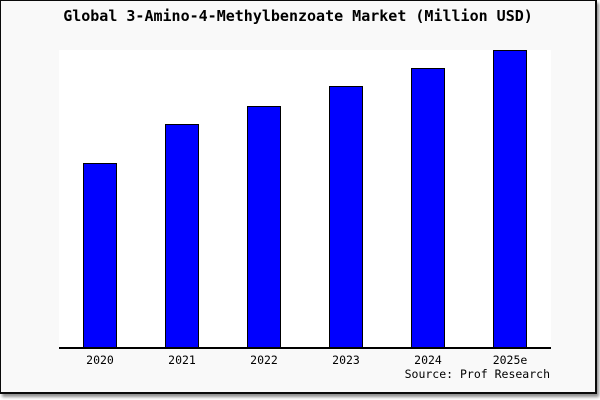 This screenshot has width=600, height=400. Describe the element at coordinates (264, 226) in the screenshot. I see `bar-2022` at that location.